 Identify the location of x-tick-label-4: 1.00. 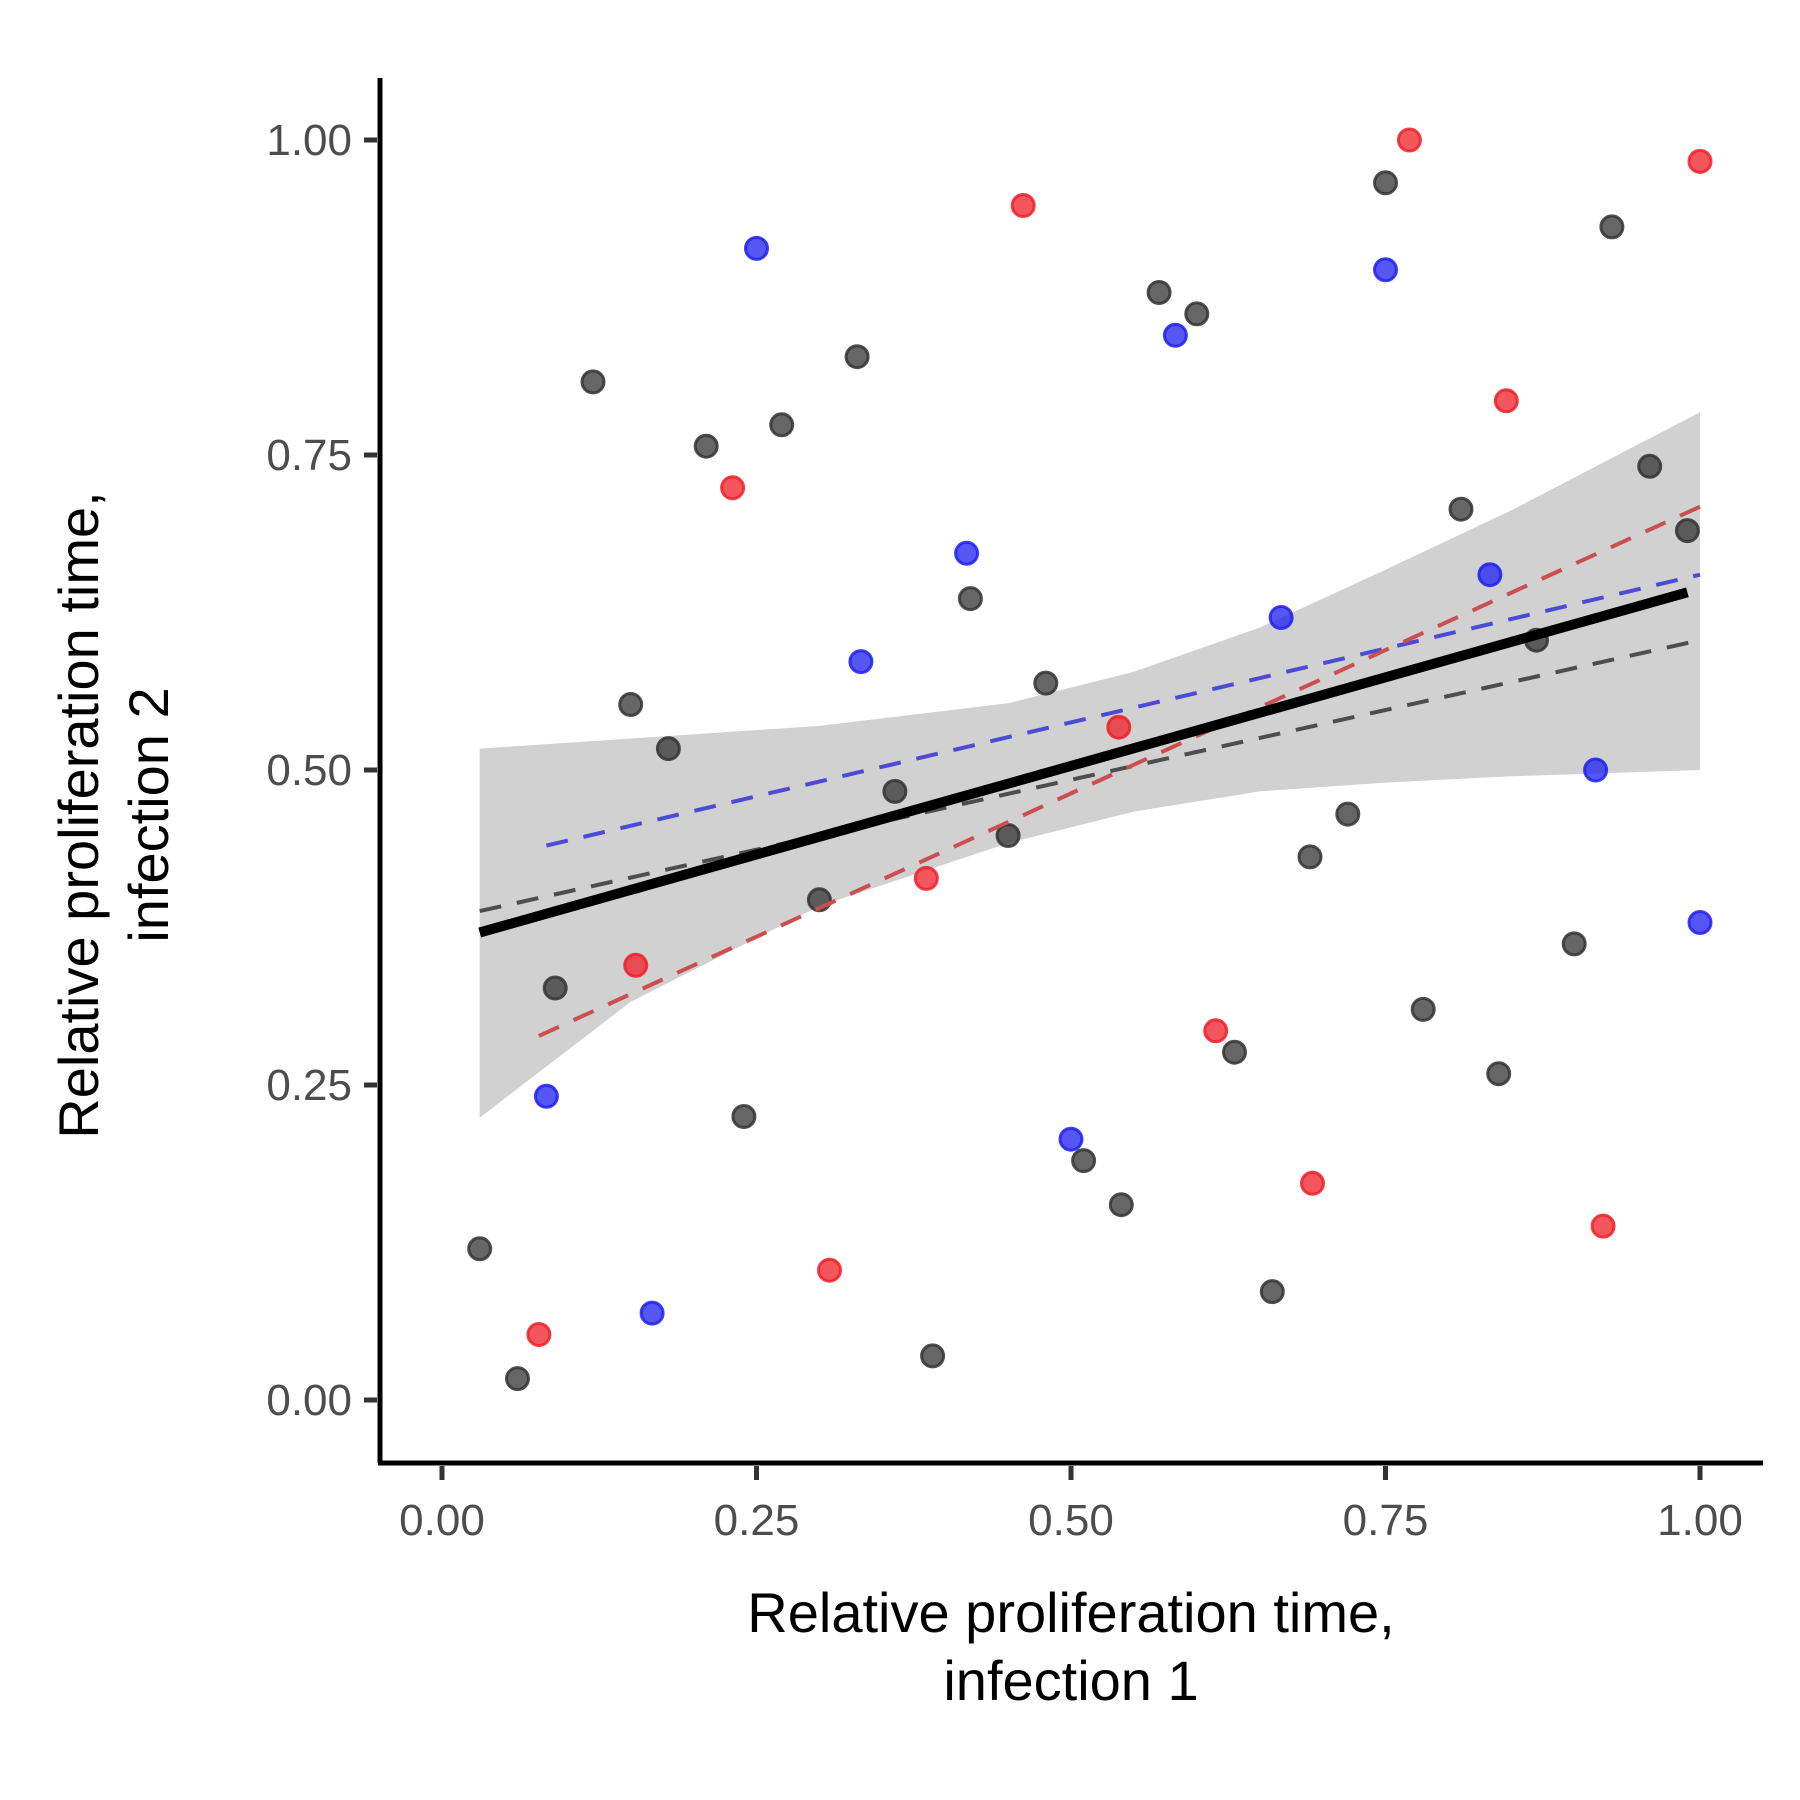
(1700, 1520).